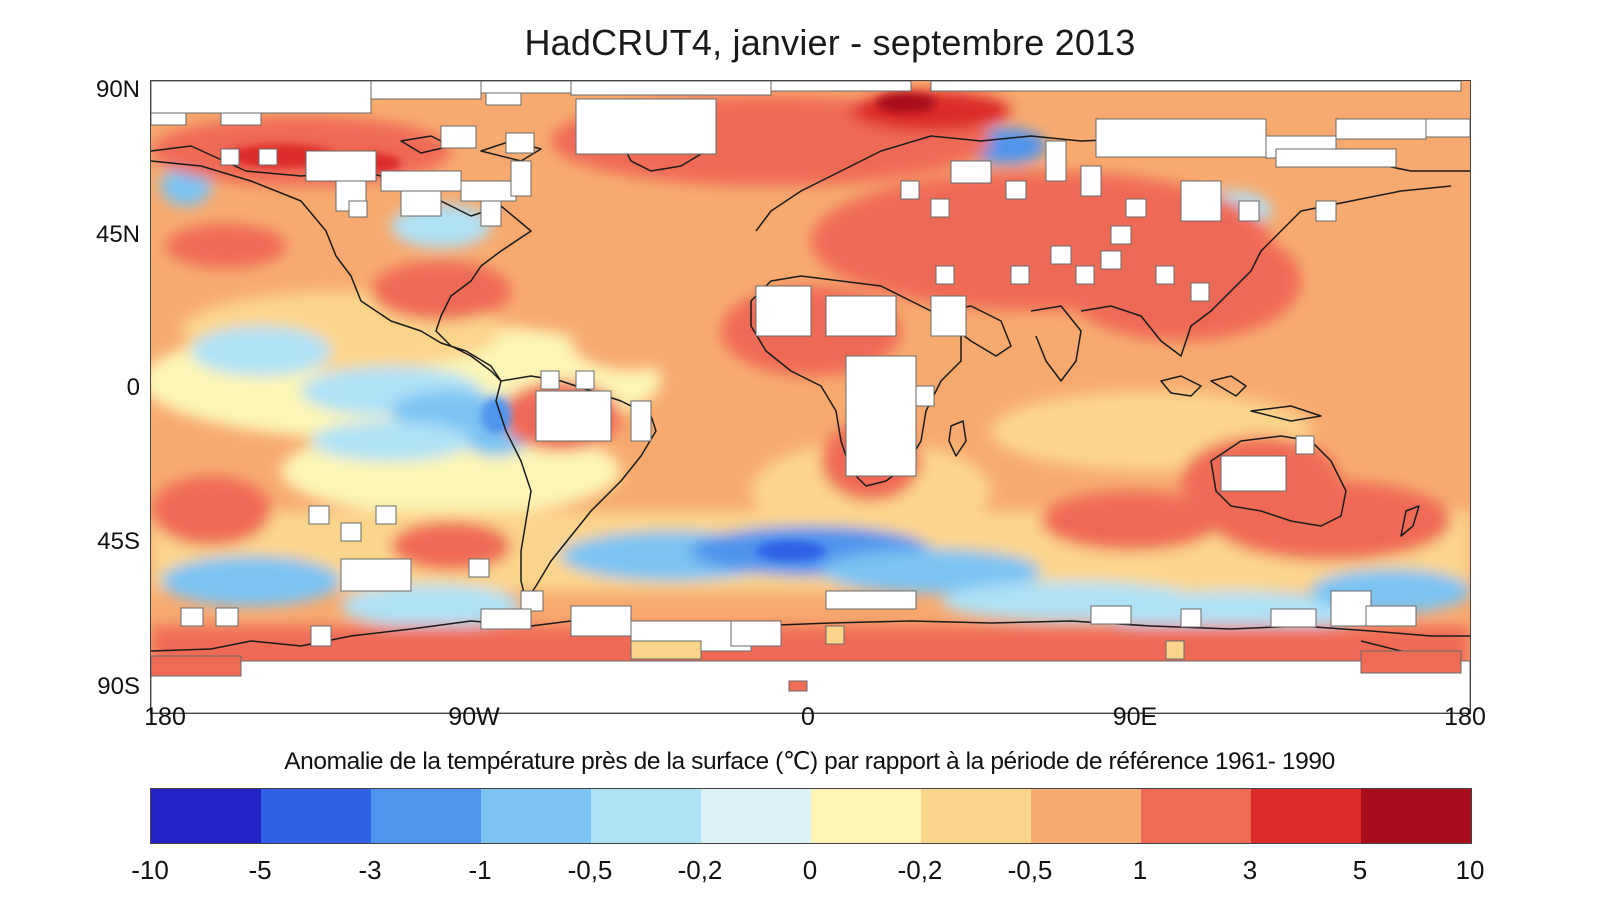 This screenshot has height=900, width=1600. I want to click on colorbar-tick-label-5: -0,2, so click(700, 870).